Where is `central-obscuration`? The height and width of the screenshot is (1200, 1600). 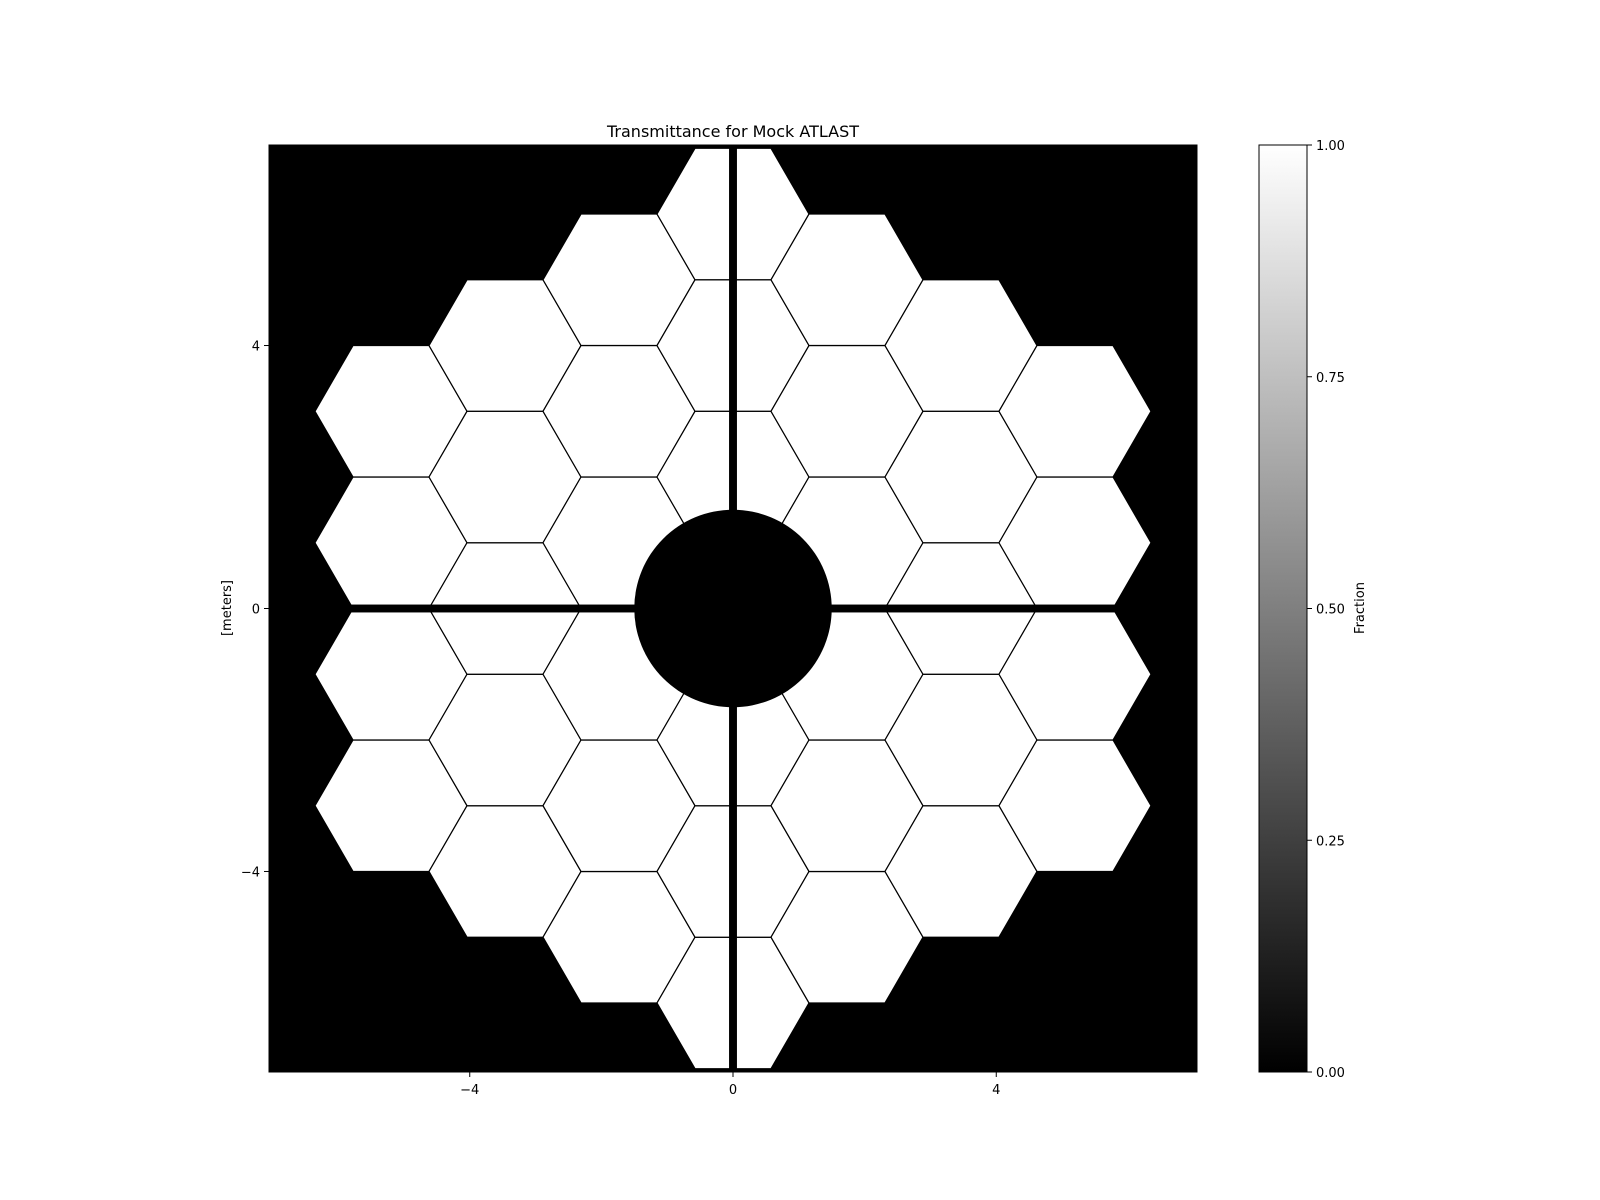 central-obscuration is located at coordinates (733, 608).